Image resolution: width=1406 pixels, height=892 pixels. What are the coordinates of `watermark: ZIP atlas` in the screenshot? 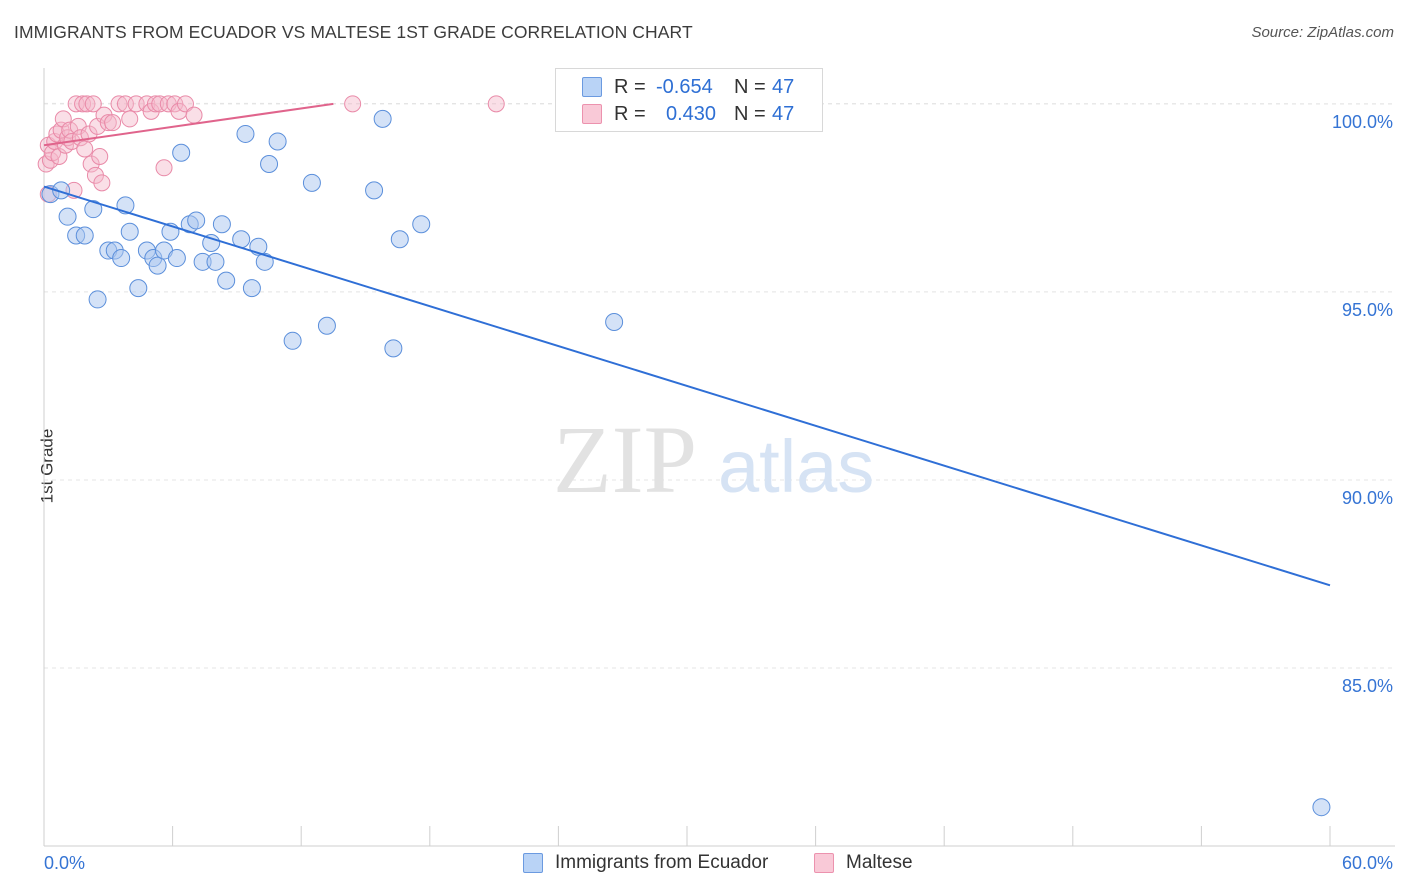 It's located at (713, 459).